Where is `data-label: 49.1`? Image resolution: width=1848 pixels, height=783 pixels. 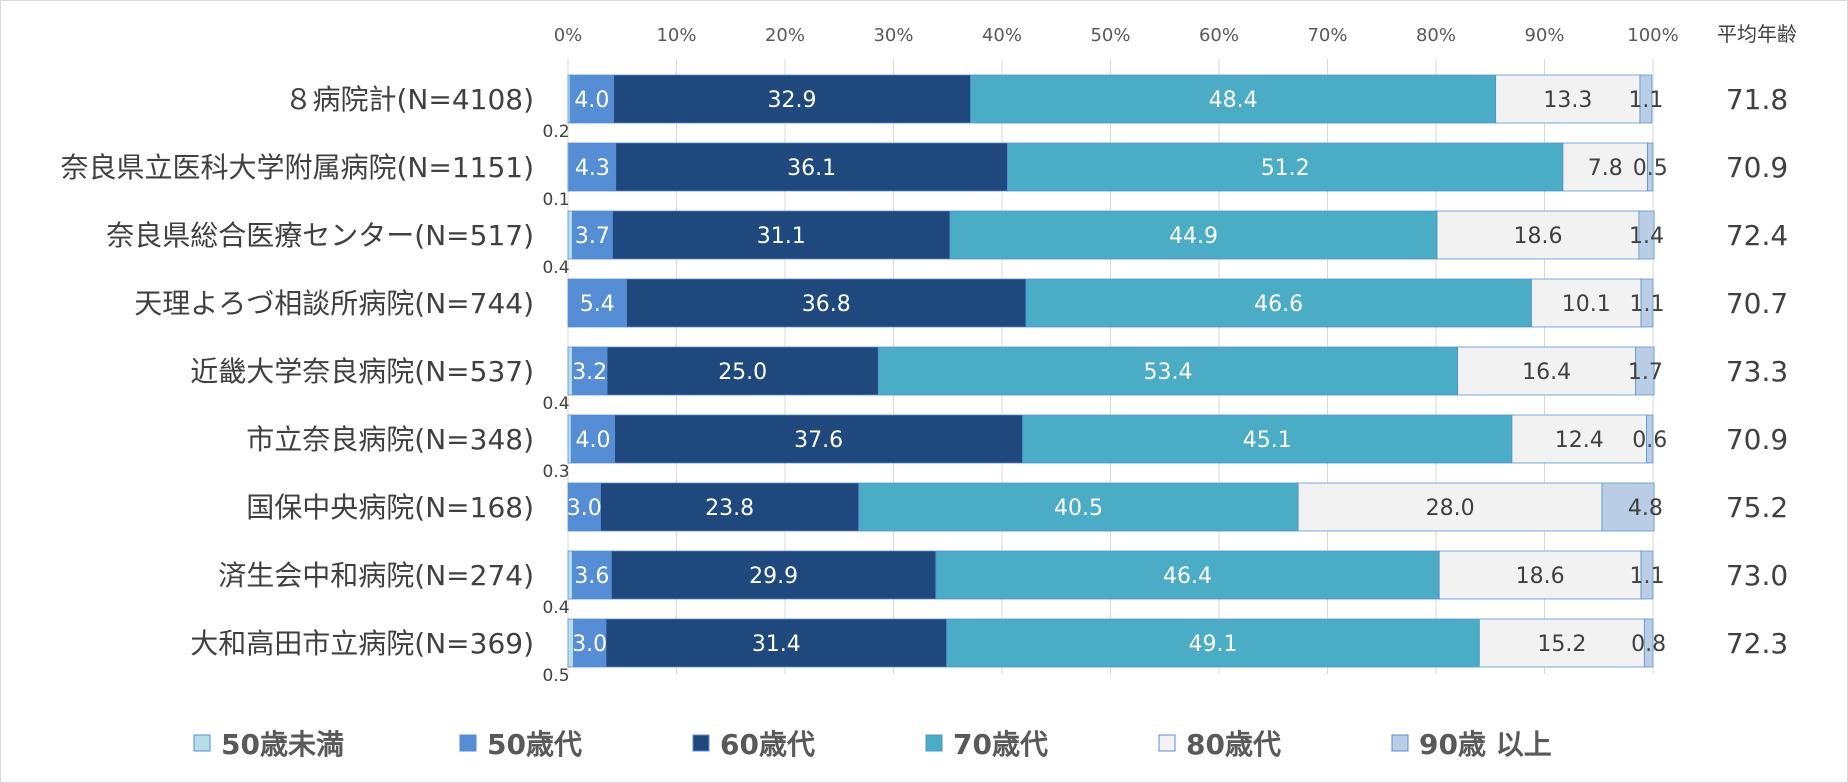 data-label: 49.1 is located at coordinates (1213, 644).